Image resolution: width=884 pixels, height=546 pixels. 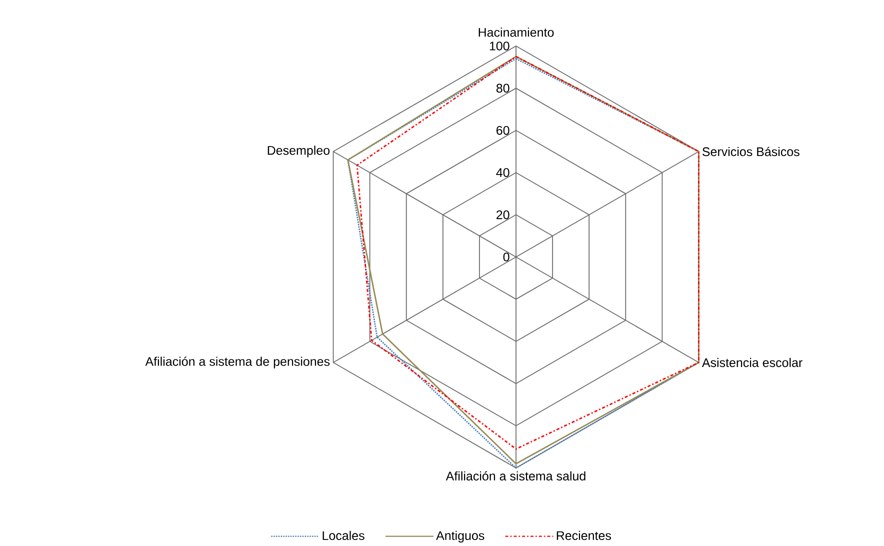 I want to click on spoke-label: Asistencia escolar, so click(x=752, y=363).